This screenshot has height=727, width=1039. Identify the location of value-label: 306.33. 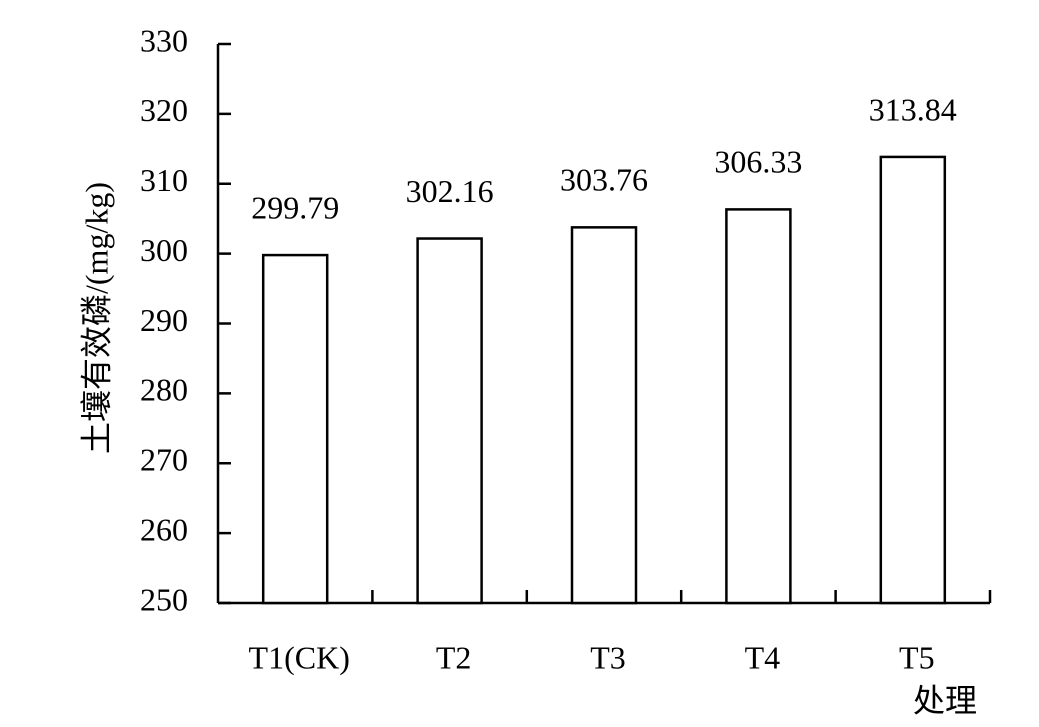
(758, 162).